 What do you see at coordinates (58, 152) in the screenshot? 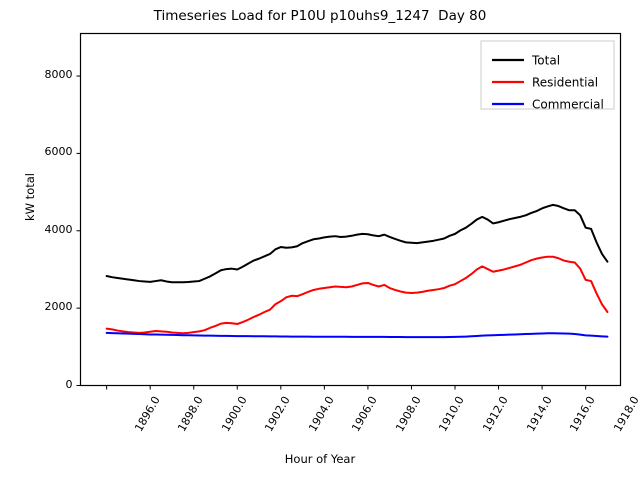
I see `y-tick-label: 6000` at bounding box center [58, 152].